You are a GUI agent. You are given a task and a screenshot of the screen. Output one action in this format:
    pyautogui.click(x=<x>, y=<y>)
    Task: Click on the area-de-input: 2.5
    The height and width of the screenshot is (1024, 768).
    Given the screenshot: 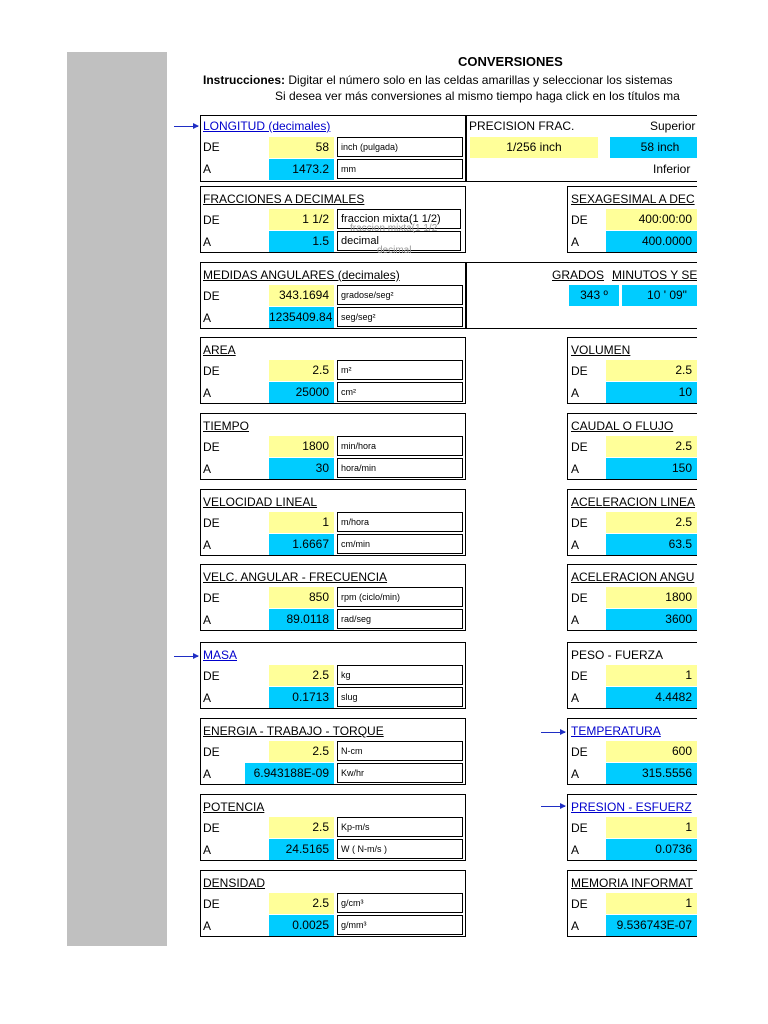 What is the action you would take?
    pyautogui.click(x=301, y=370)
    